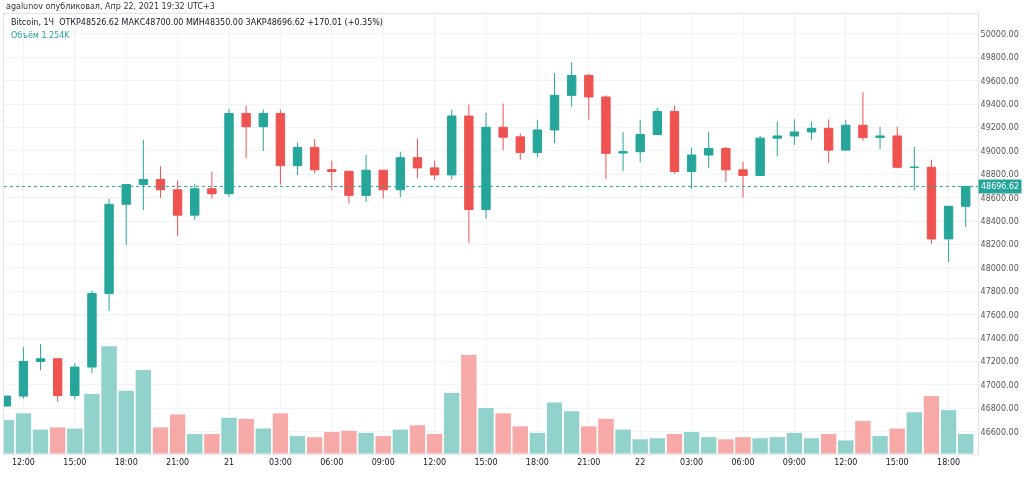  Describe the element at coordinates (999, 175) in the screenshot. I see `y-tick-label: 48800.00` at that location.